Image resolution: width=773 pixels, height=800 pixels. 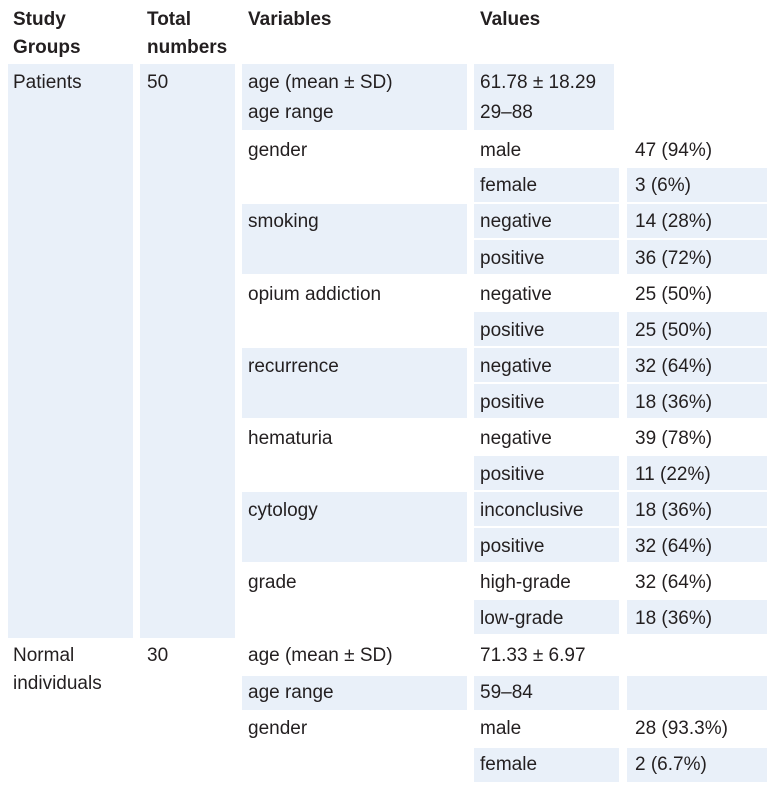 I want to click on female-value-cell, so click(x=697, y=185).